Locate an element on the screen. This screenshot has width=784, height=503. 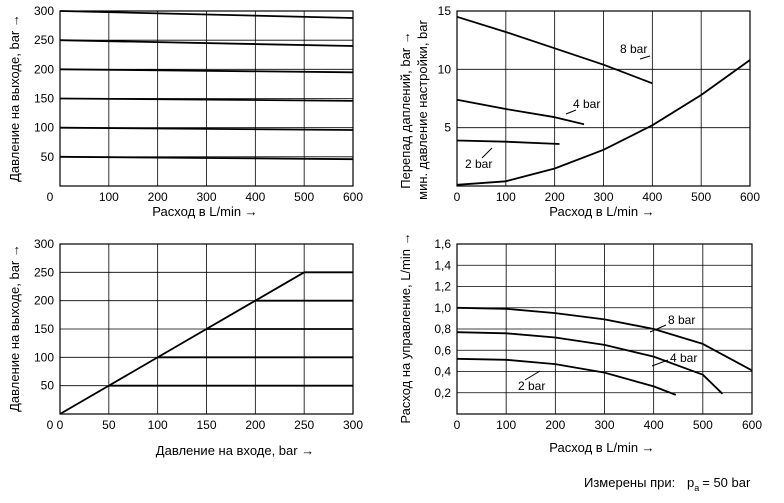
chart3-x-tick-label: 200 is located at coordinates (255, 425).